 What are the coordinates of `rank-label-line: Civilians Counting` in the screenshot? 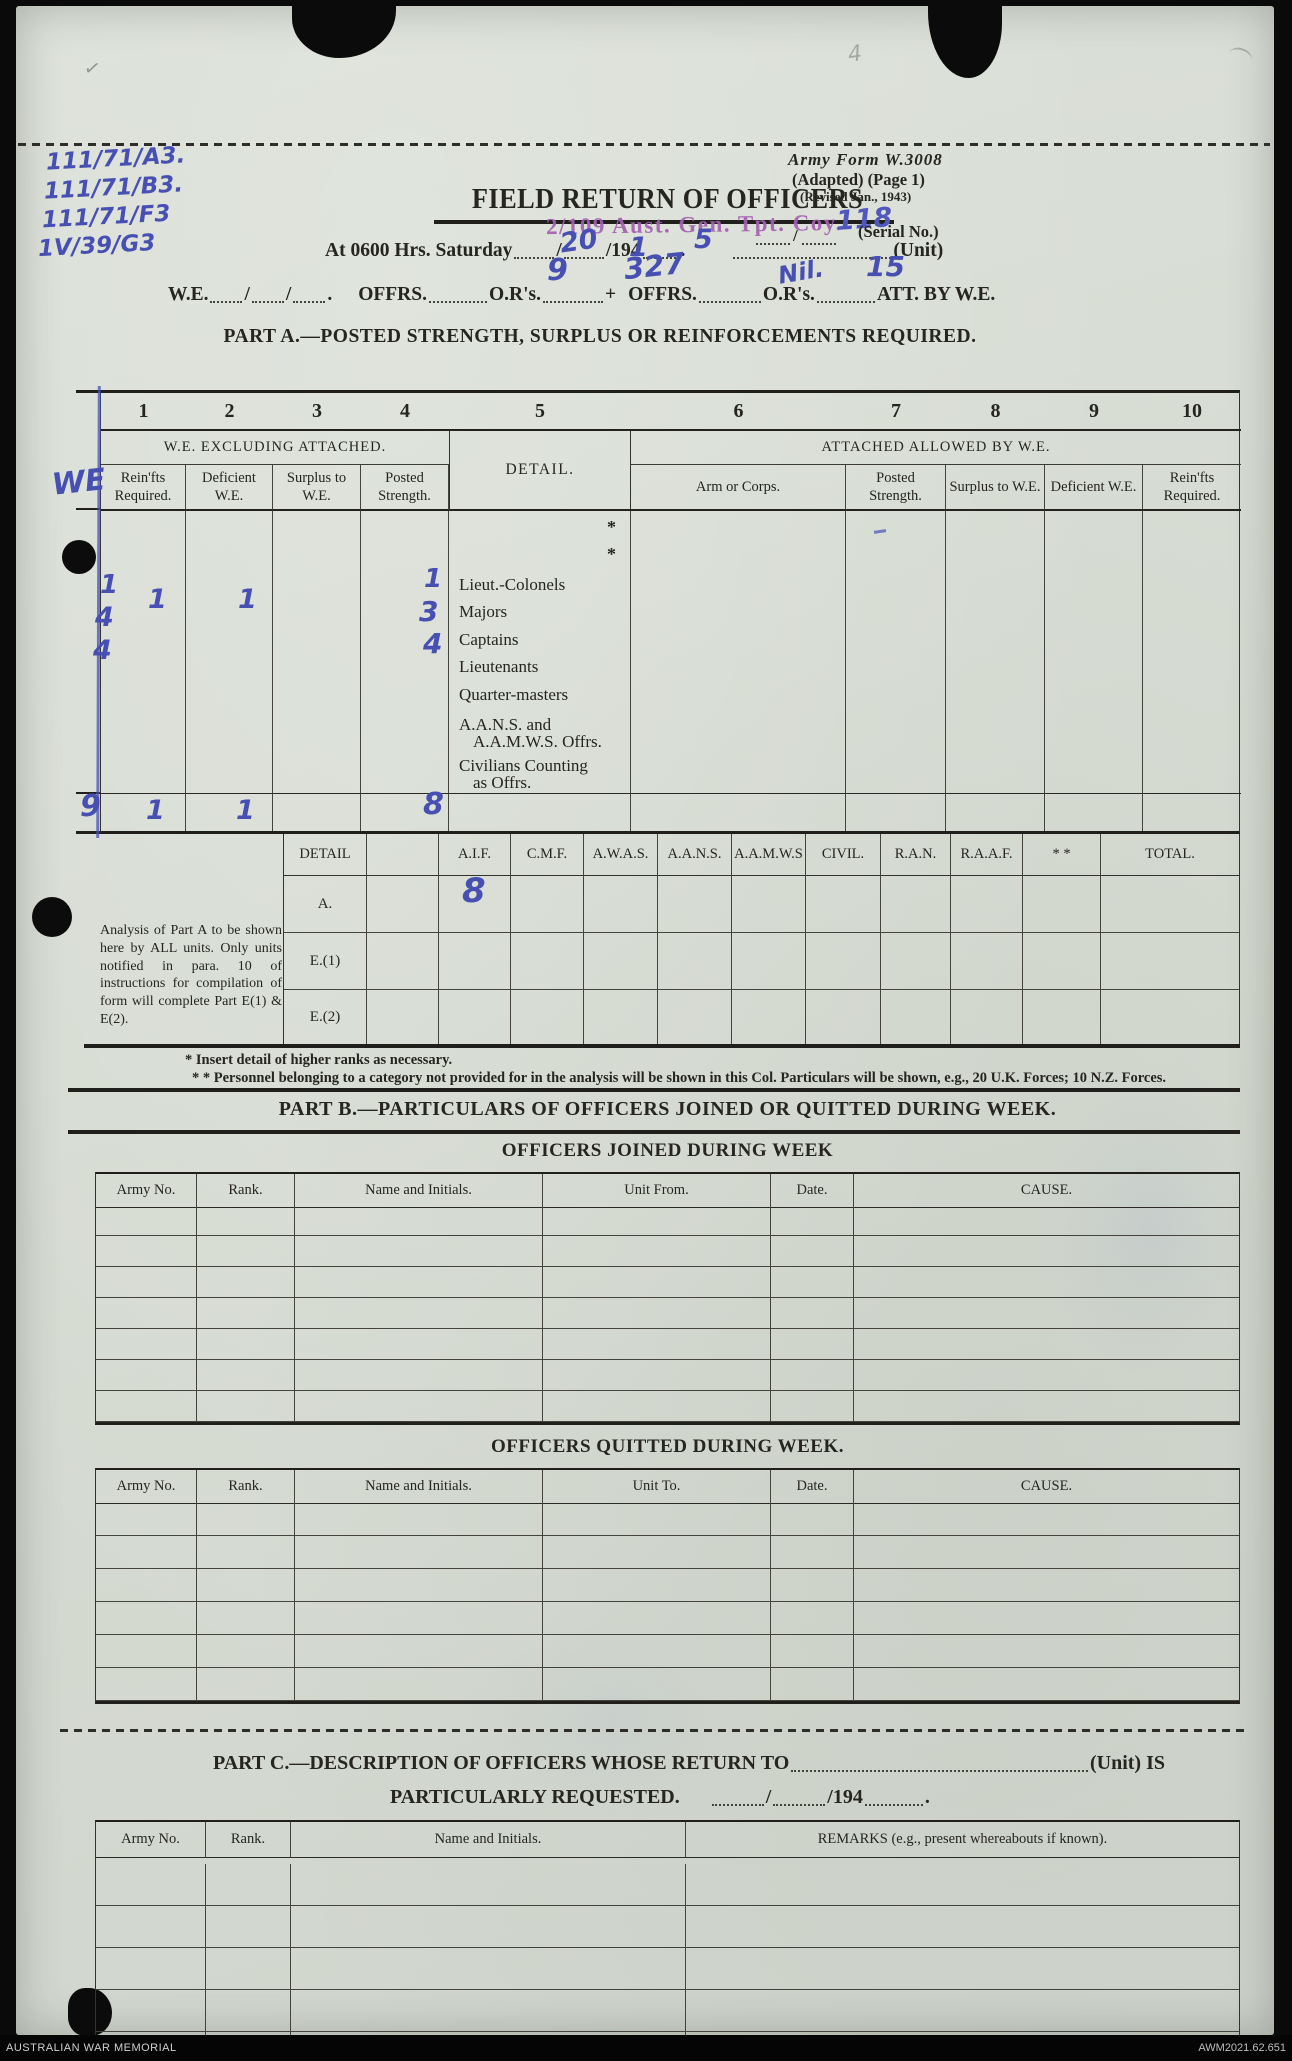 It's located at (523, 765).